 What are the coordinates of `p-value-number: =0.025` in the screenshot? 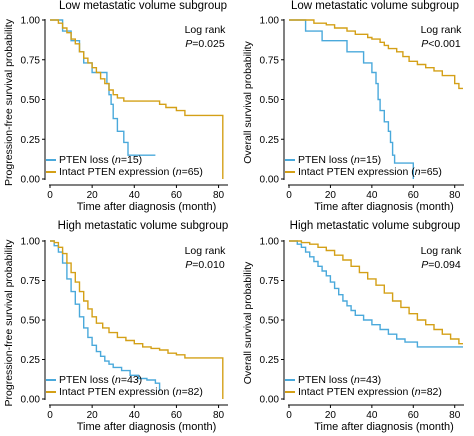 It's located at (208, 44).